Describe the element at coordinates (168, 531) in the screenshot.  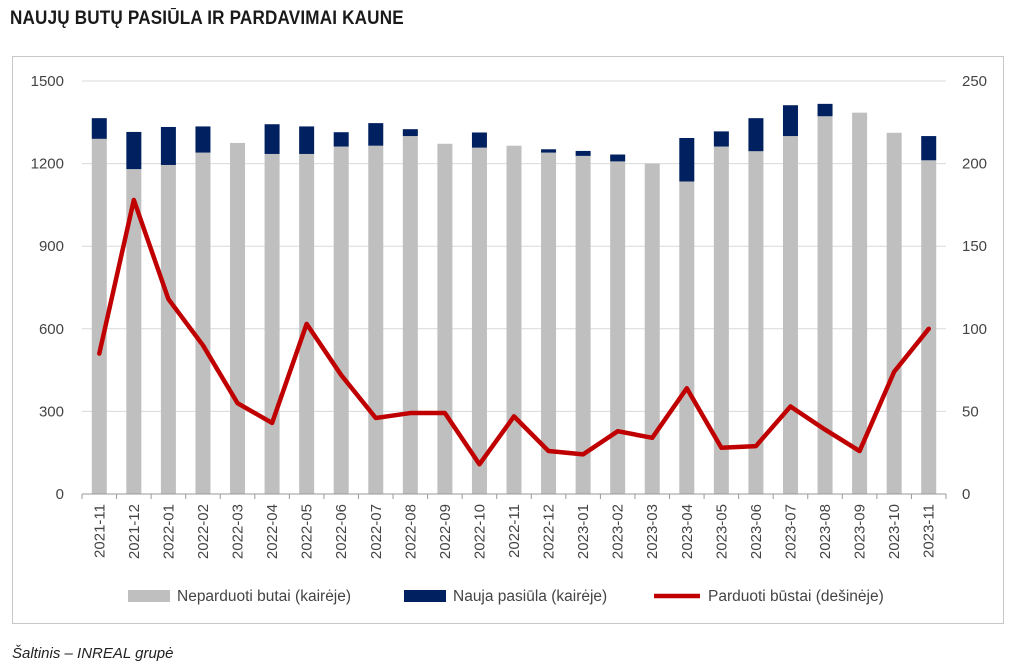
I see `x-tick-label: 2022-01` at that location.